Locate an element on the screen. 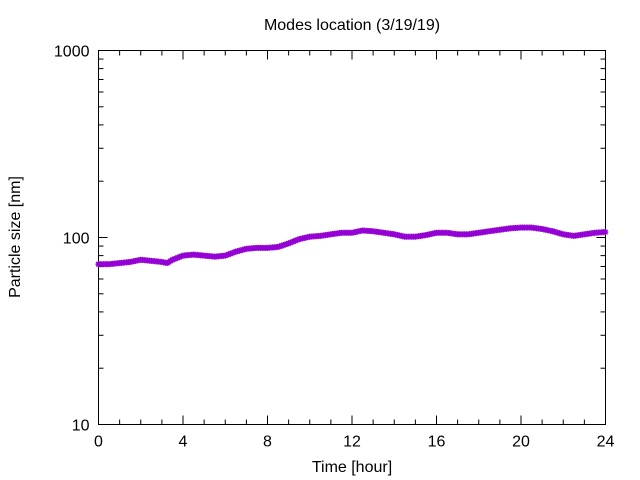 The height and width of the screenshot is (480, 640). x-tick-label: 24 is located at coordinates (606, 442).